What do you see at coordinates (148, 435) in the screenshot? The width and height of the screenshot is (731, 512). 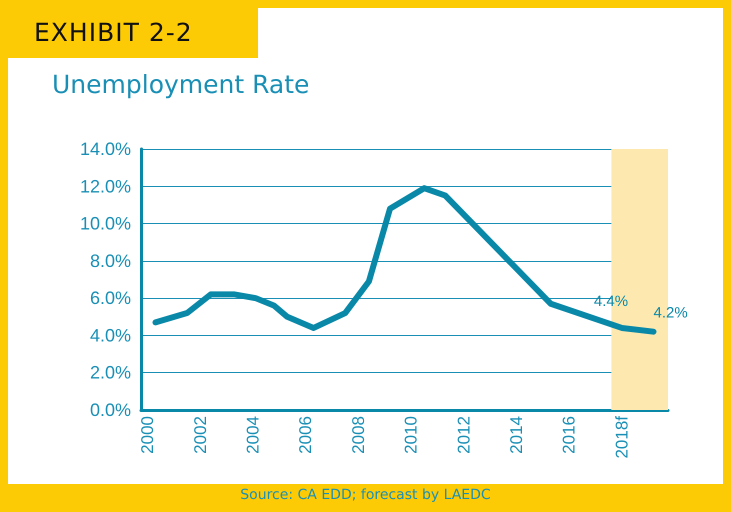 I see `x-tick-label: 2000` at bounding box center [148, 435].